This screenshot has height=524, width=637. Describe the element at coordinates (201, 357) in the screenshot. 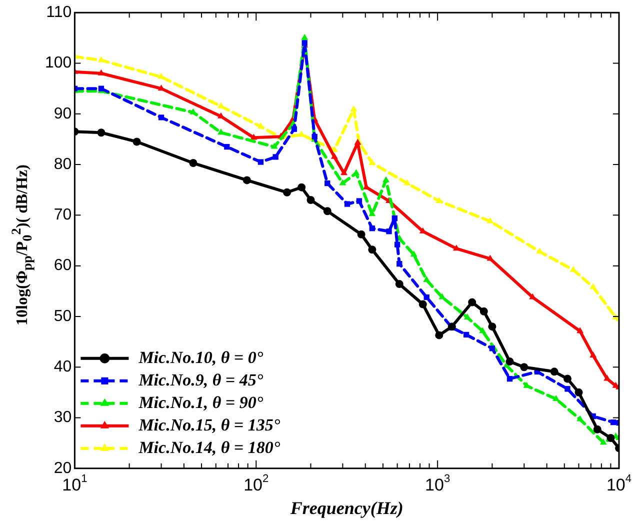

I see `legend-label: Mic.No.10, θ = 0°` at that location.